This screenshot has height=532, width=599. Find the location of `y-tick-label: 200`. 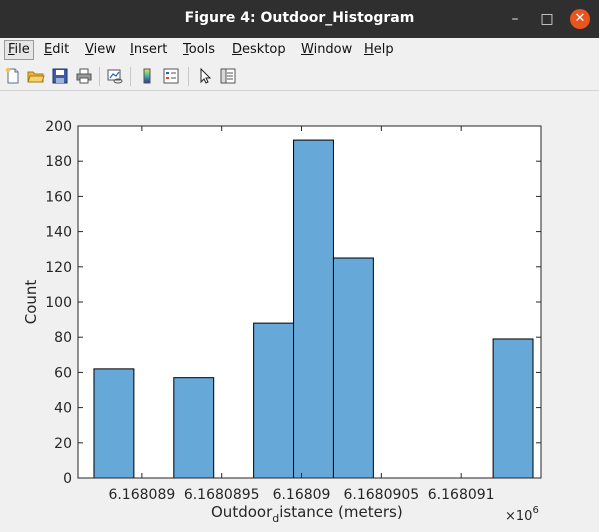

y-tick-label: 200 is located at coordinates (58, 127).